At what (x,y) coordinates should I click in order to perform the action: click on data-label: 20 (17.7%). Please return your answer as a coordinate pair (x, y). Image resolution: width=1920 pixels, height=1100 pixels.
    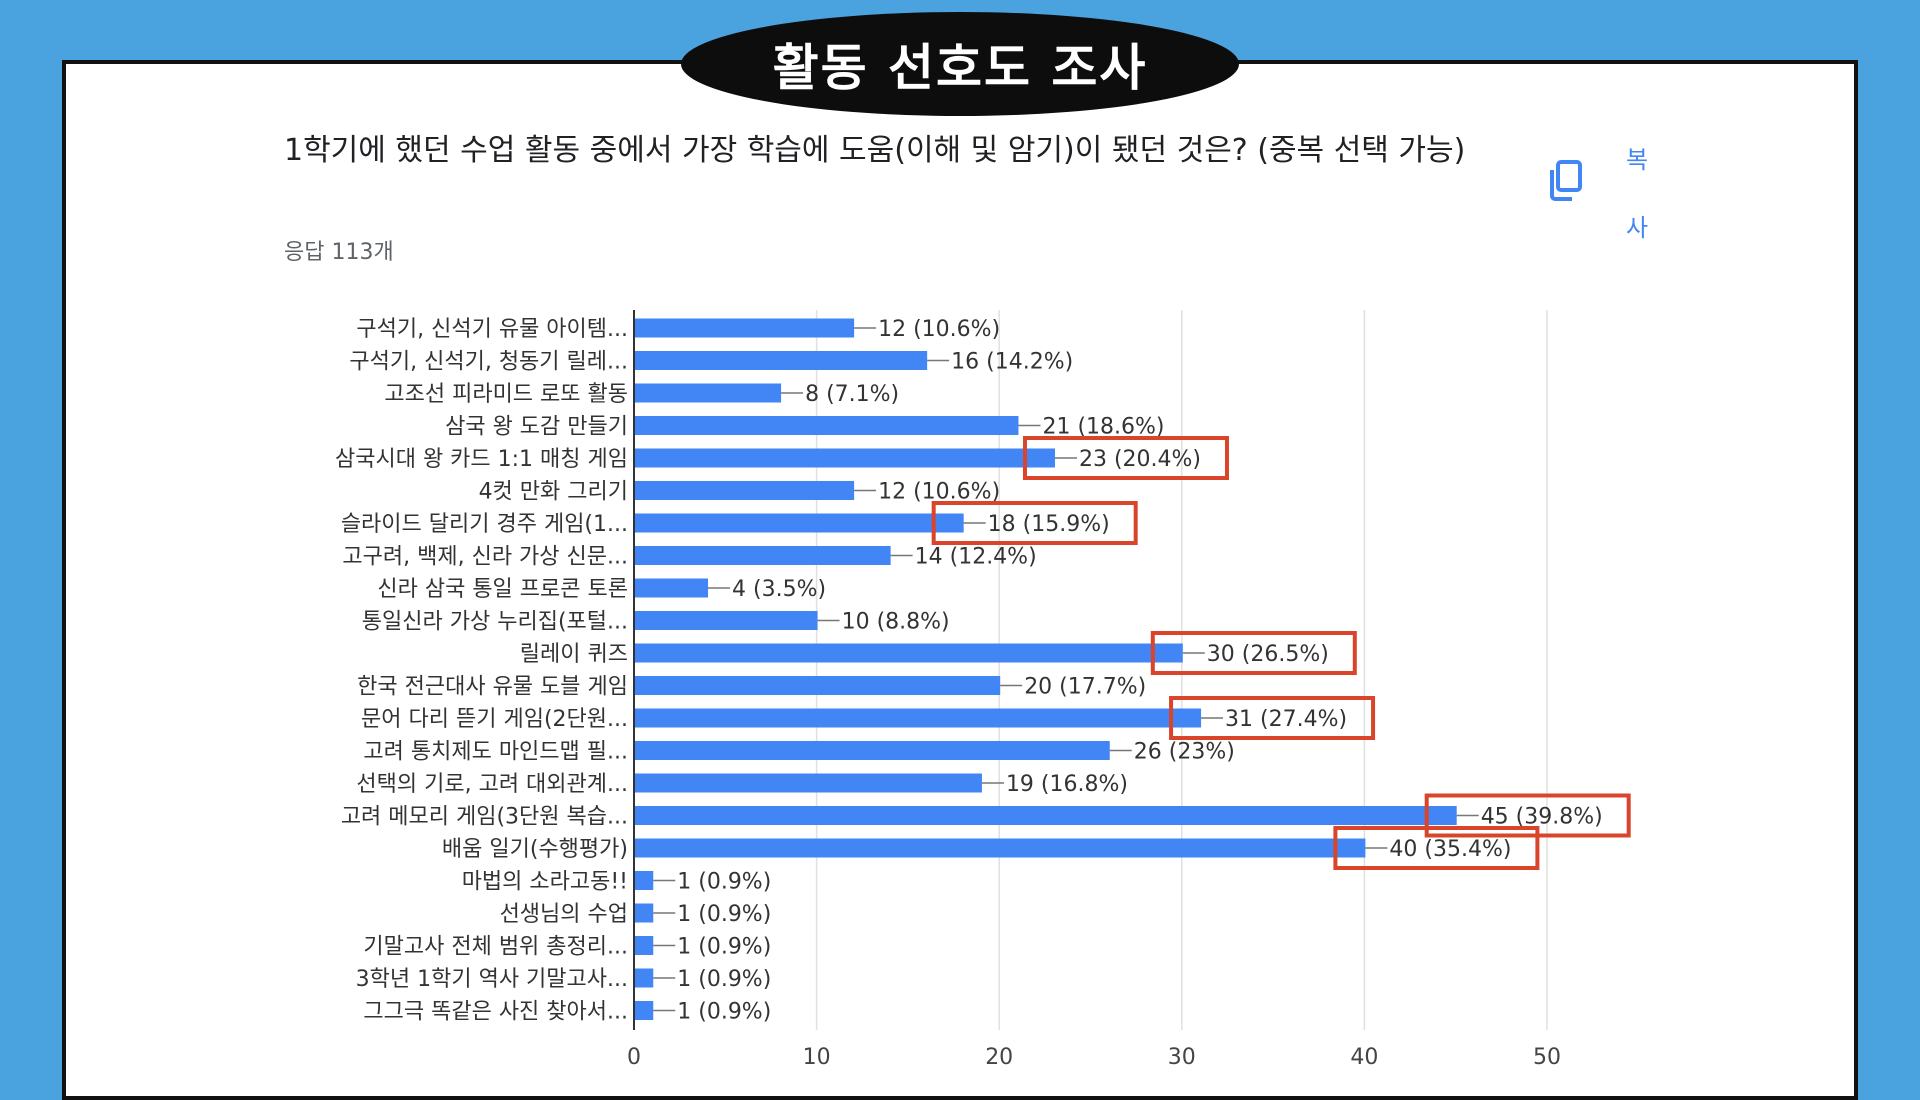
    Looking at the image, I should click on (1085, 687).